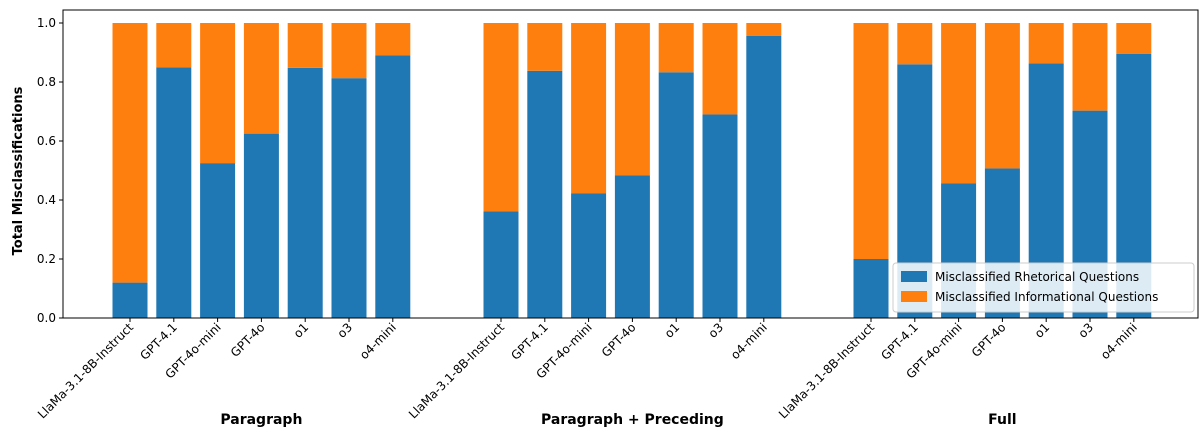 The height and width of the screenshot is (443, 1203). Describe the element at coordinates (46, 82) in the screenshot. I see `y-tick-label: 0.8` at that location.